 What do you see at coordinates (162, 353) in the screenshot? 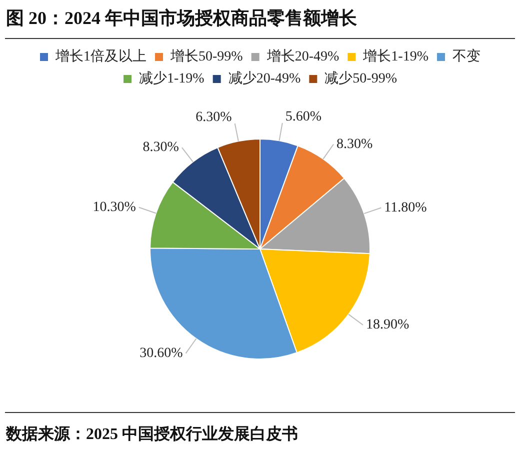
I see `data-label: 30.60%` at bounding box center [162, 353].